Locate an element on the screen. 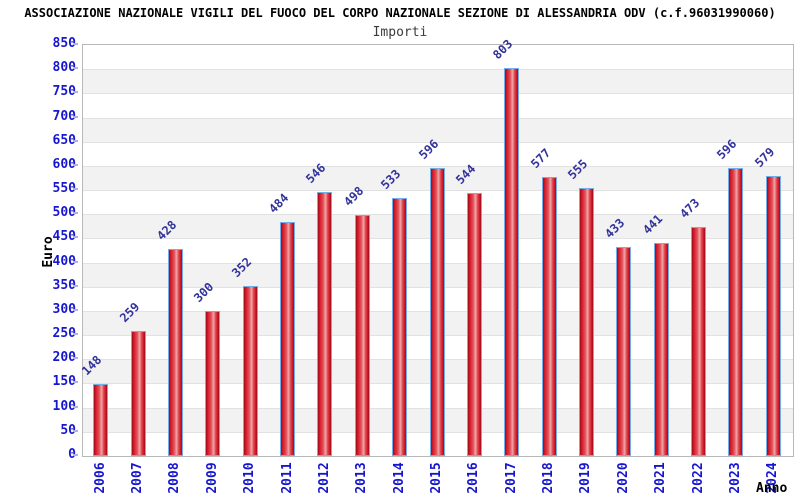  y-tick-label: 250 is located at coordinates (64, 334).